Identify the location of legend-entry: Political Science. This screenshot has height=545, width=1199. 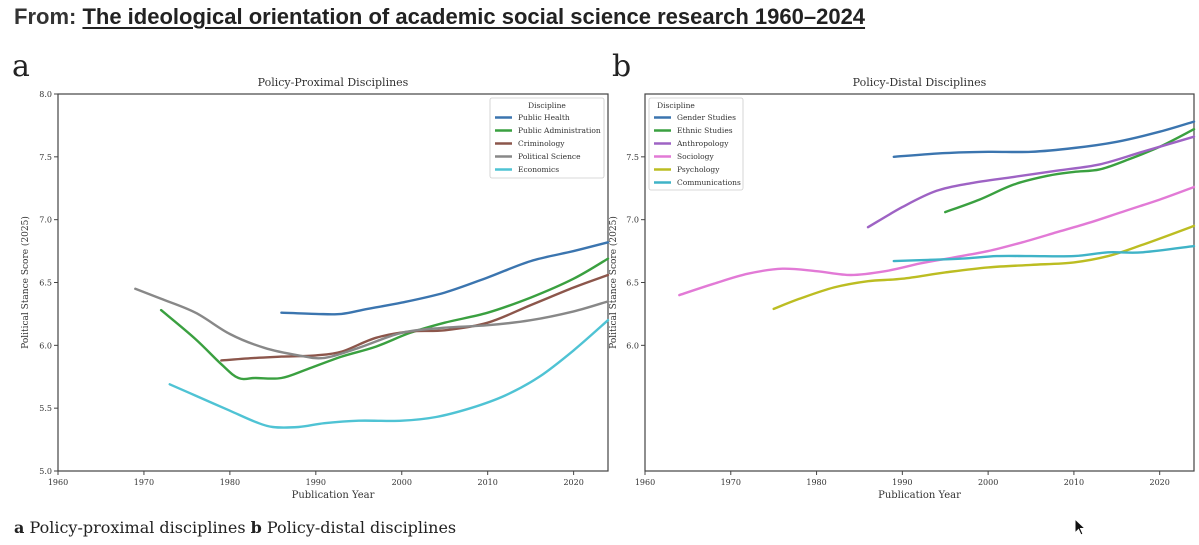
(549, 156).